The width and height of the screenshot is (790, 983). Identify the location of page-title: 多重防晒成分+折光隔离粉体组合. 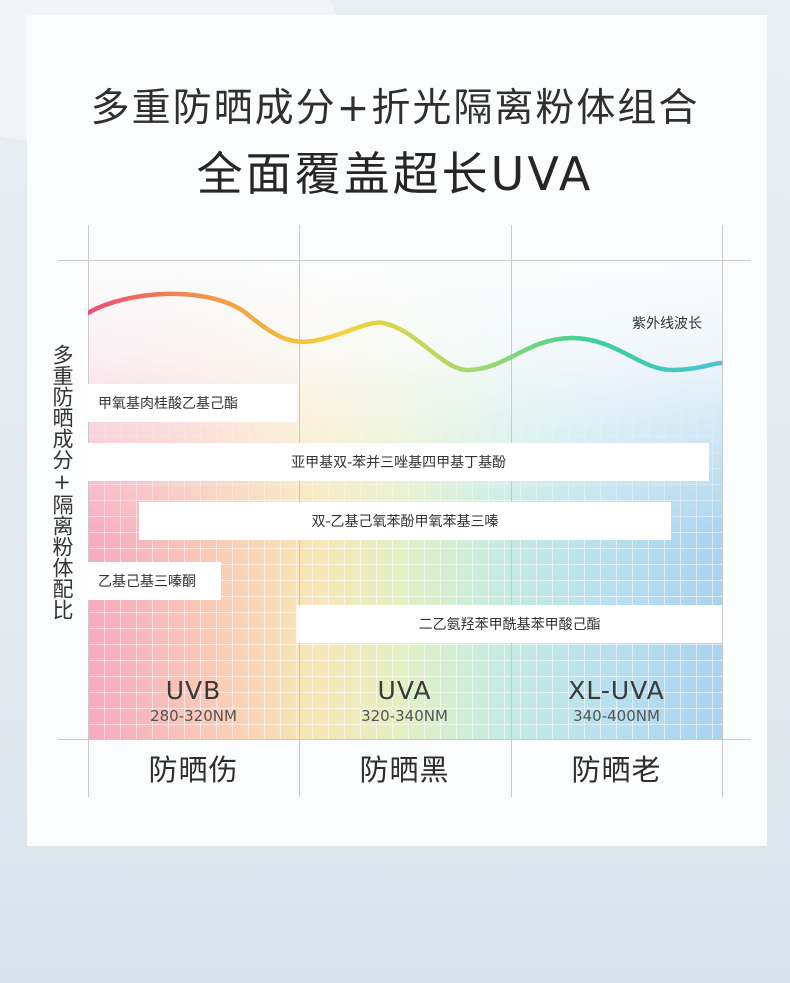
(395, 108).